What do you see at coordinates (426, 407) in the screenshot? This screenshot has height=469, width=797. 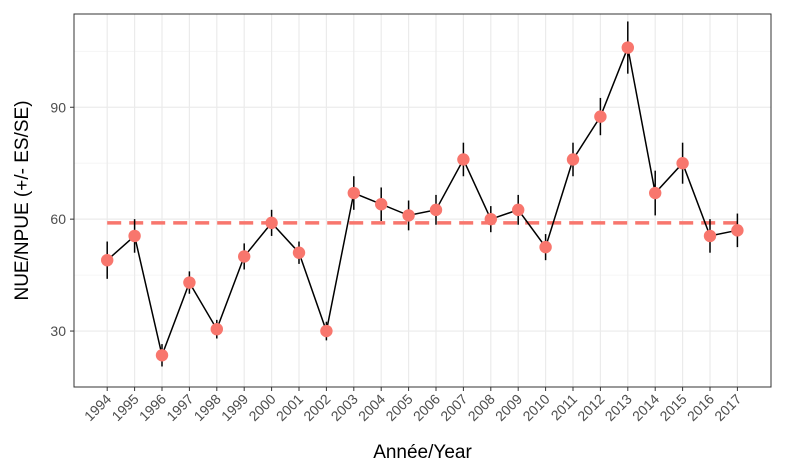 I see `x-tick-label: 2006` at bounding box center [426, 407].